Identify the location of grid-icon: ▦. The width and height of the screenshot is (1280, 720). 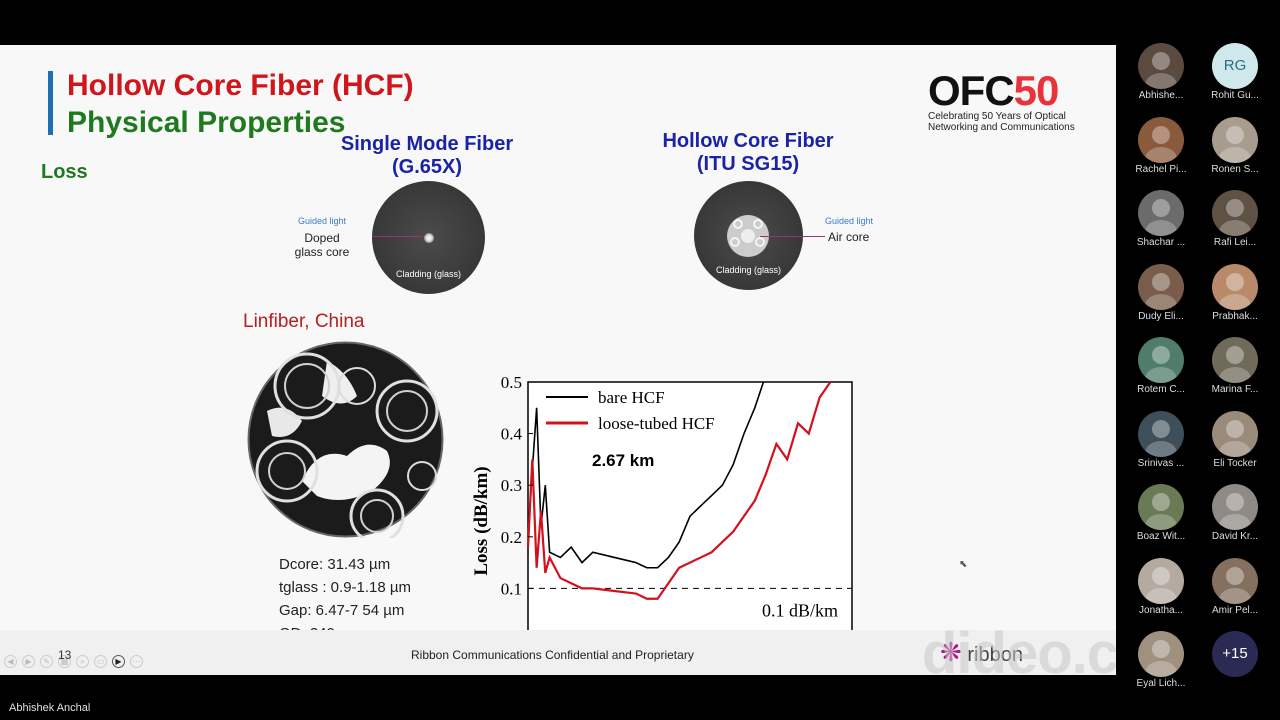
(64, 661).